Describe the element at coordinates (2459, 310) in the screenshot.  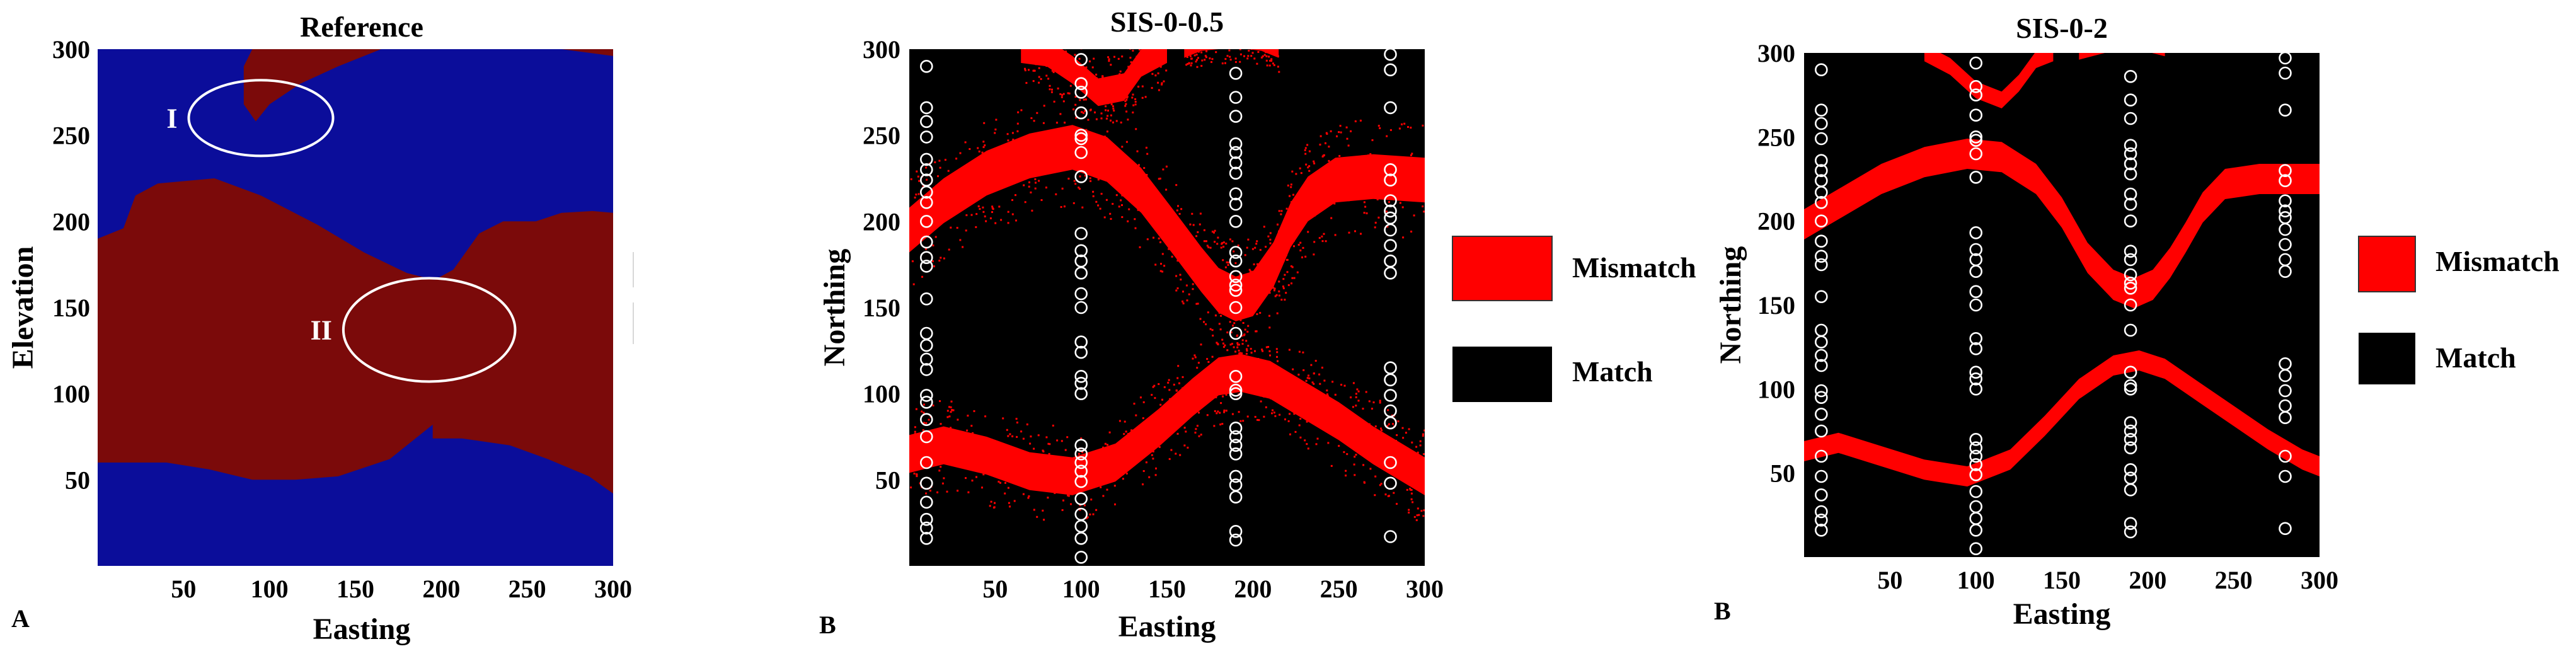
I see `legend: Mismatch Match` at that location.